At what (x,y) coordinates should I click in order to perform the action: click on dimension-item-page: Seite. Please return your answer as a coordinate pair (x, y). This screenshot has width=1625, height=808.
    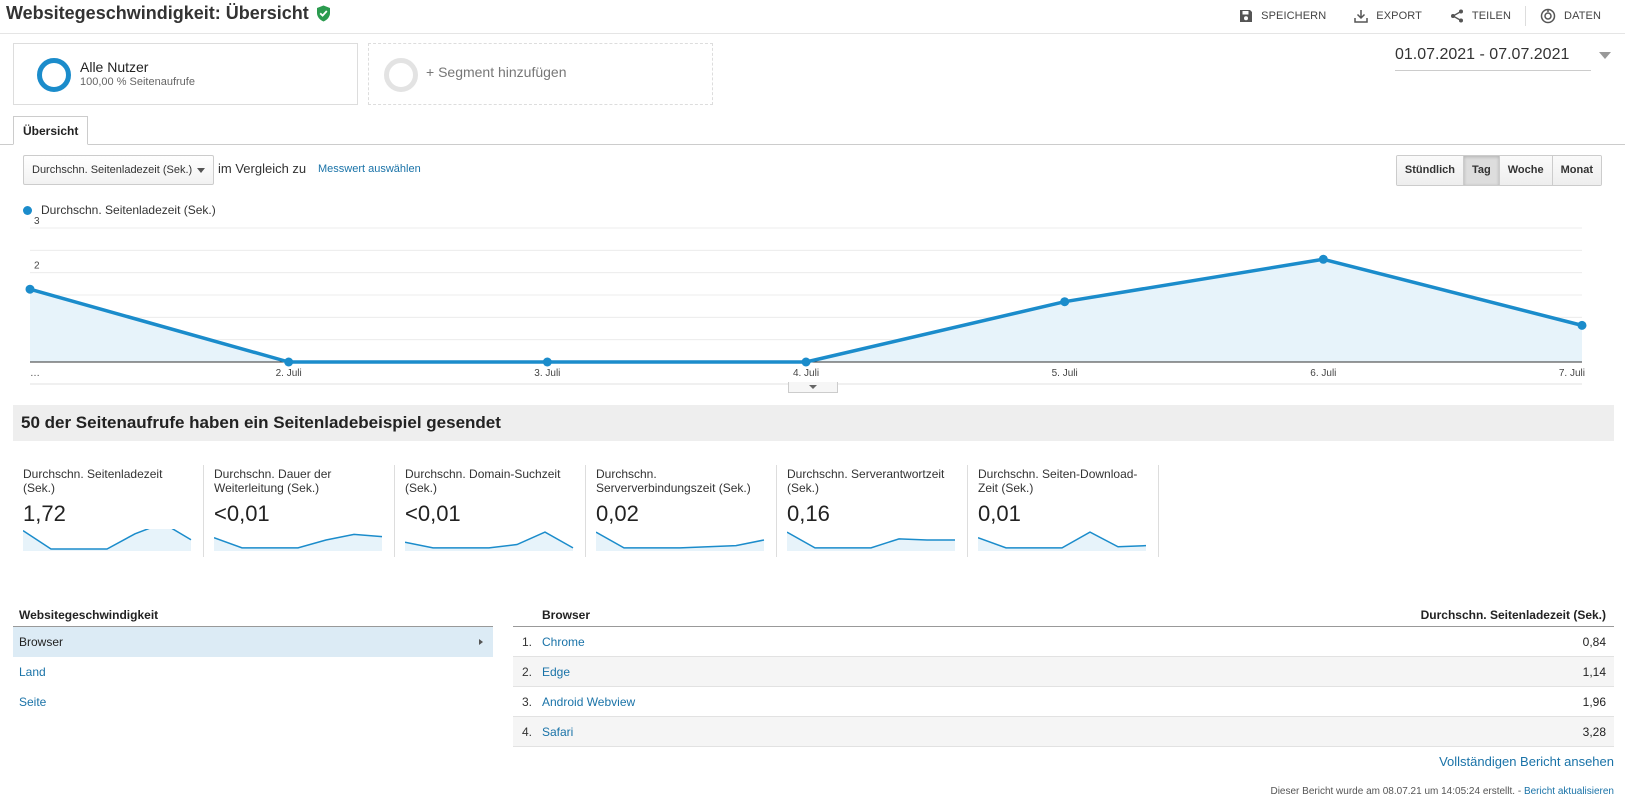
    Looking at the image, I should click on (253, 702).